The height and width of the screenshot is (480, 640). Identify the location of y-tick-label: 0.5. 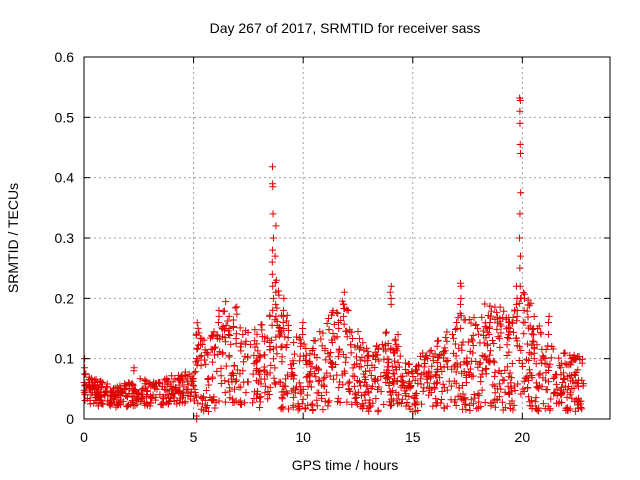
(65, 117).